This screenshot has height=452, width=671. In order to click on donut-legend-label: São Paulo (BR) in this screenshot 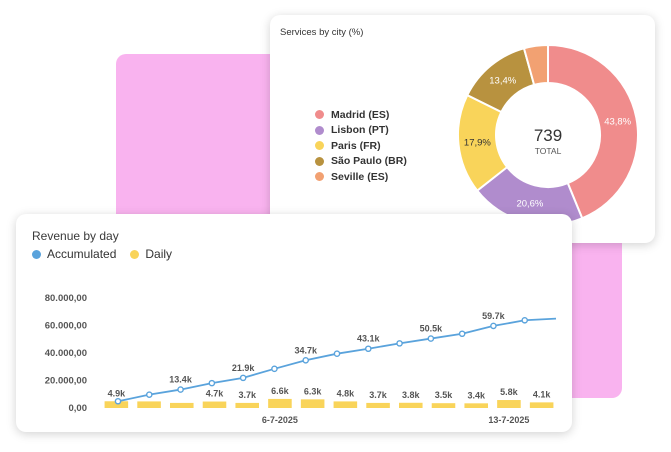, I will do `click(369, 161)`.